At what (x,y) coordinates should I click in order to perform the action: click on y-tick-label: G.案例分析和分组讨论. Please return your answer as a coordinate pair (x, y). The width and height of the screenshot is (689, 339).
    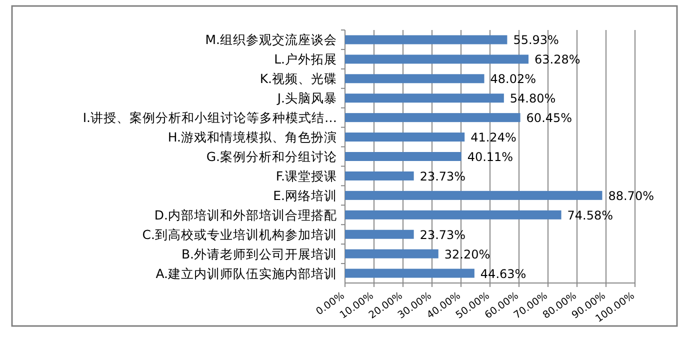
    Looking at the image, I should click on (271, 156).